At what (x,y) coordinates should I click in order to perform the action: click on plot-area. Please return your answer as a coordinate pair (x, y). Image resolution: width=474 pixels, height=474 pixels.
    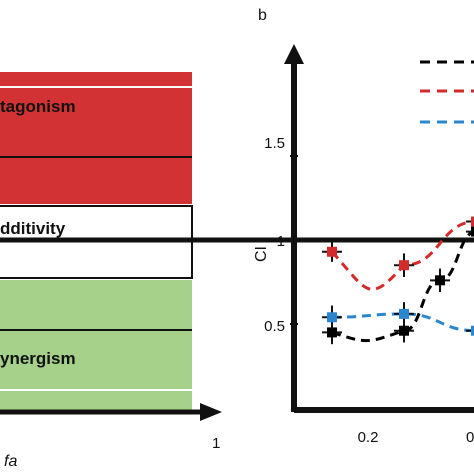
    Looking at the image, I should click on (398, 280).